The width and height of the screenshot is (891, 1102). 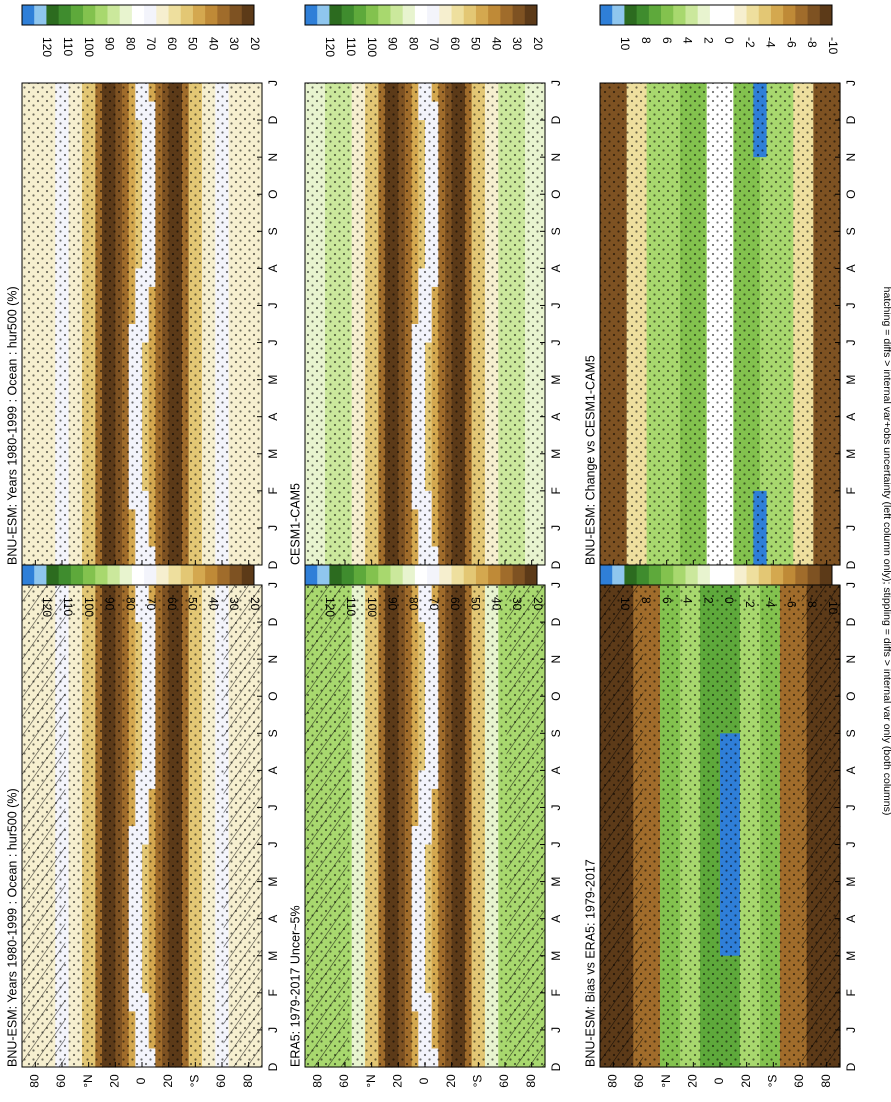 What do you see at coordinates (295, 986) in the screenshot?
I see `panel-title: ERA5: 1979-2017 Uncer~5%` at bounding box center [295, 986].